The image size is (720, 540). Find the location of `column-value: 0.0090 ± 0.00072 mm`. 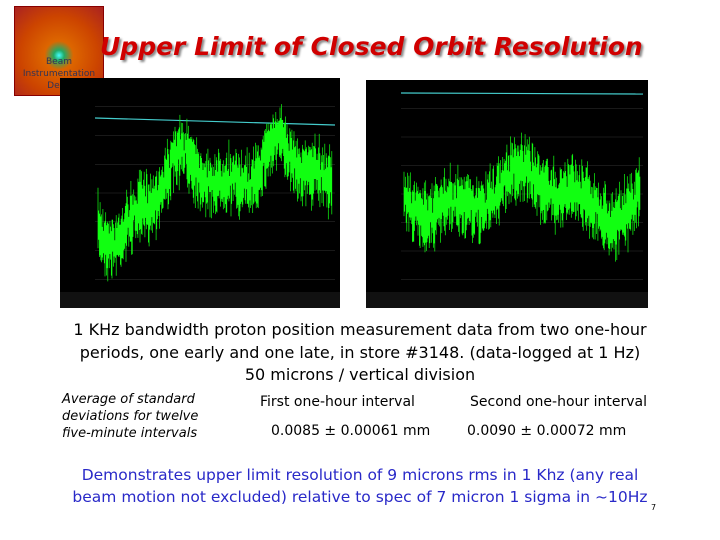

column-value: 0.0090 ± 0.00072 mm is located at coordinates (547, 431).